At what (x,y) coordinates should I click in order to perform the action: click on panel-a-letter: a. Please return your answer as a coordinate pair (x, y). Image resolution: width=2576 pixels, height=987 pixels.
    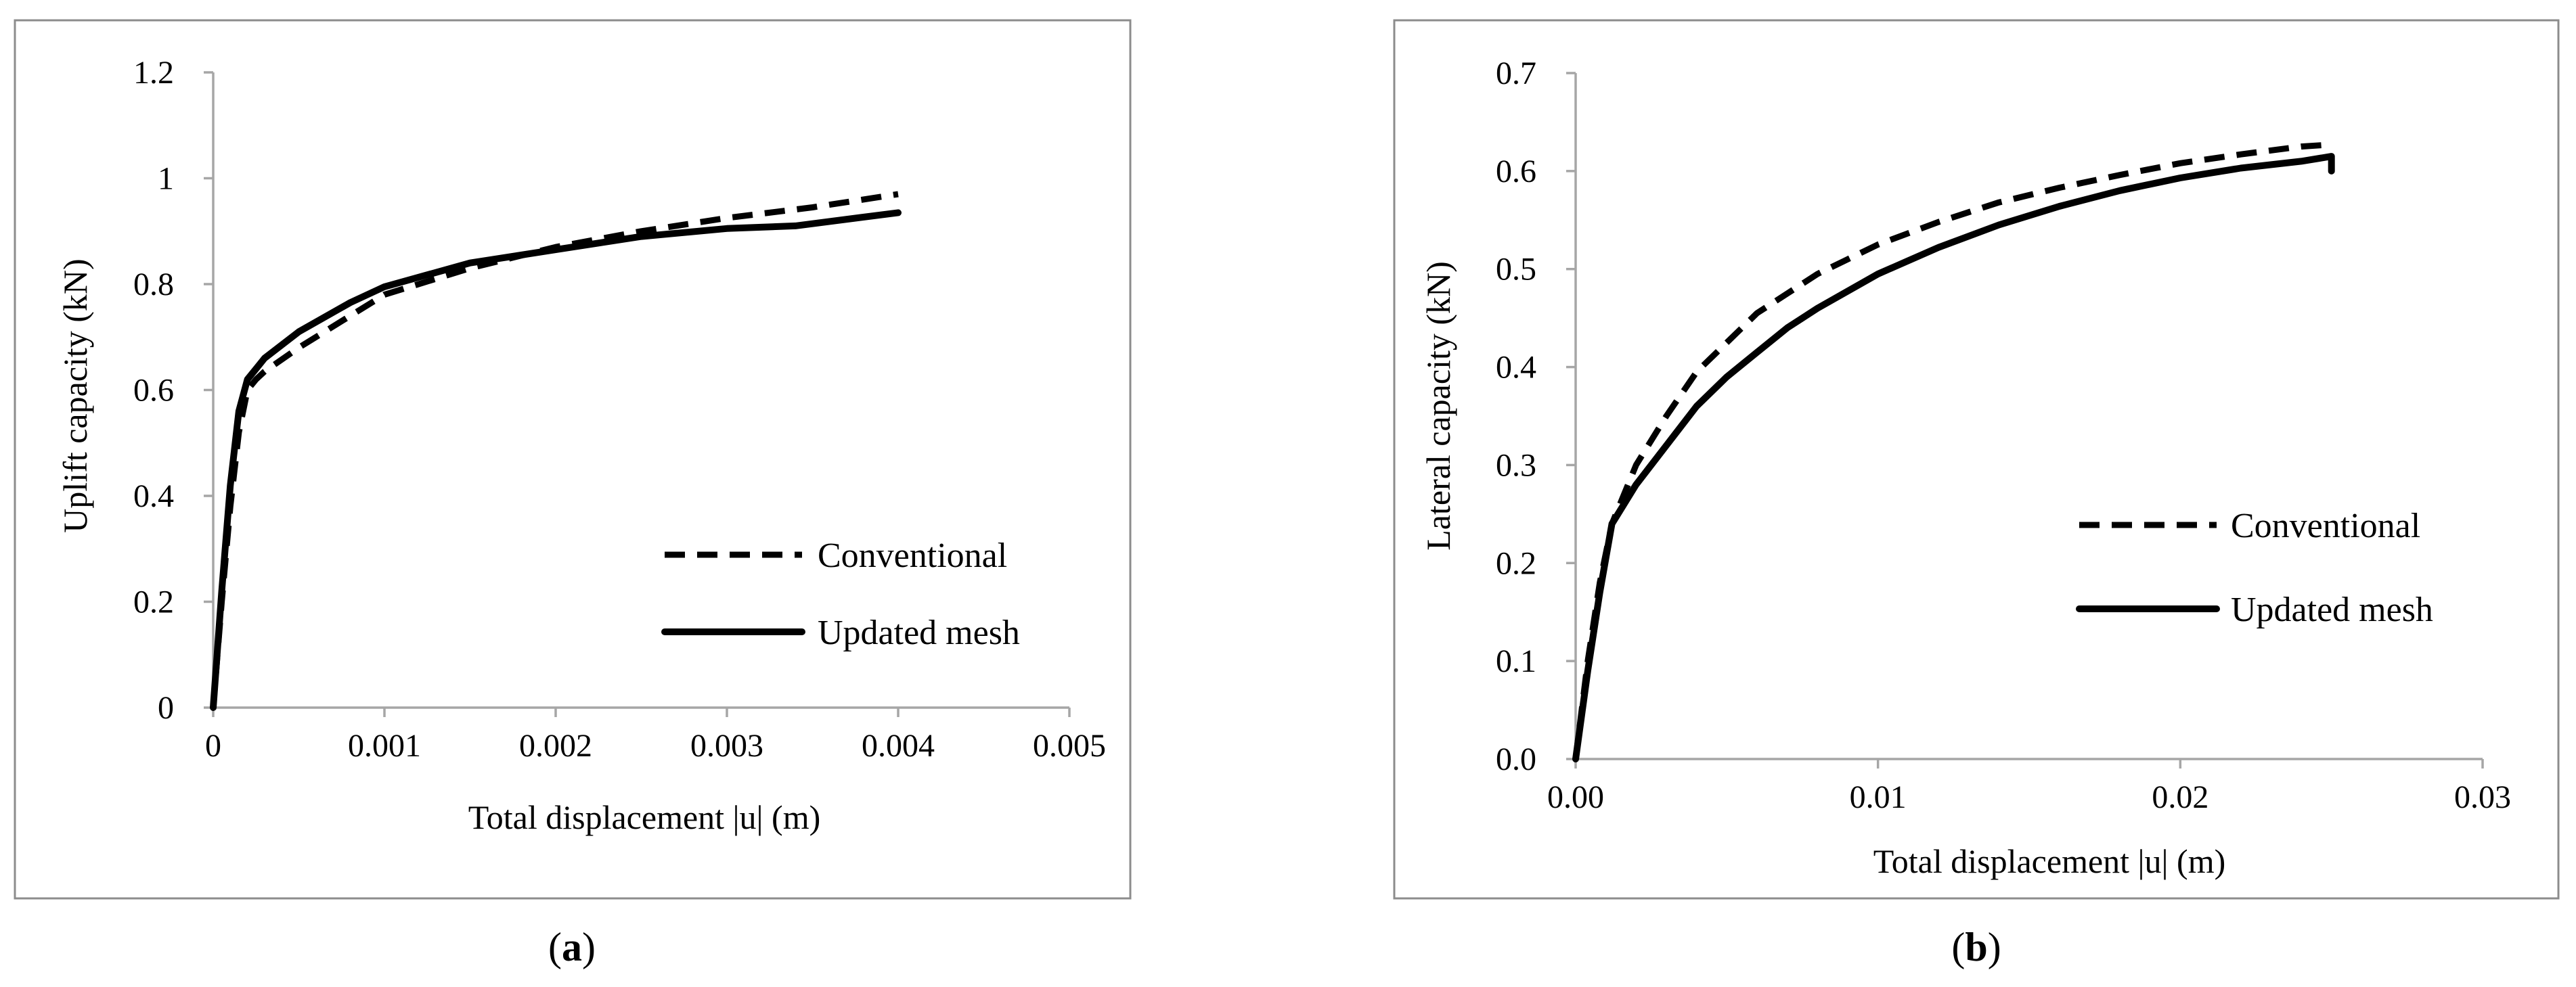
    Looking at the image, I should click on (572, 947).